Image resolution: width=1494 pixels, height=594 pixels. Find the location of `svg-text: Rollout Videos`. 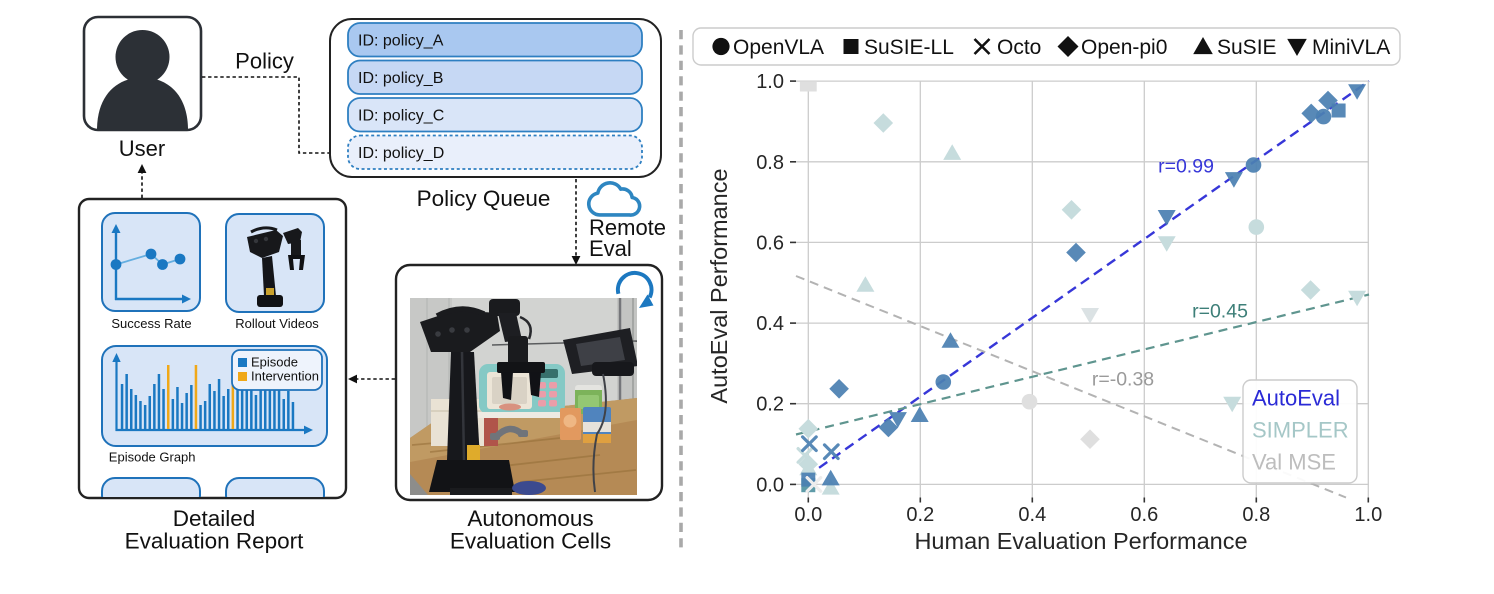

svg-text: Rollout Videos is located at coordinates (277, 323).